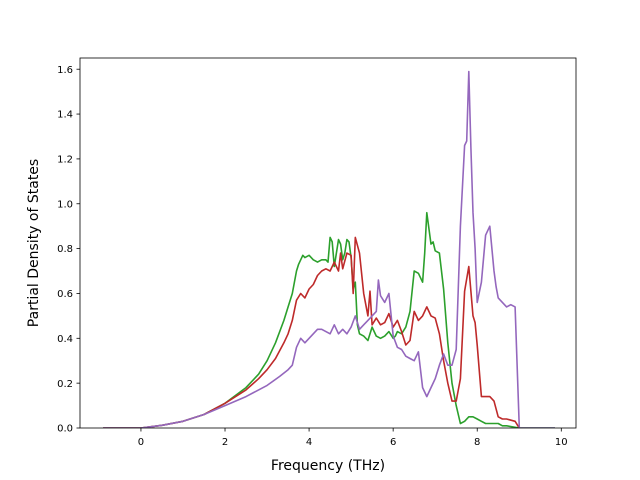 The height and width of the screenshot is (480, 640). What do you see at coordinates (65, 249) in the screenshot?
I see `y-tick-label: 0.8` at bounding box center [65, 249].